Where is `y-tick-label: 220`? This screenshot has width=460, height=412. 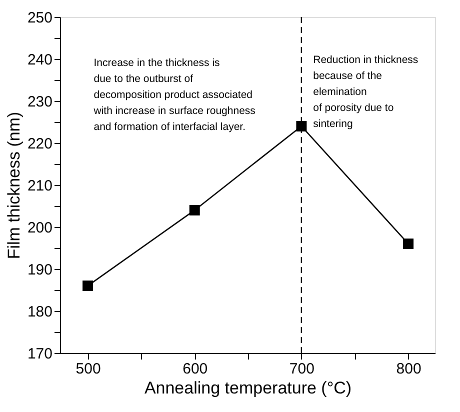 y-tick-label: 220 is located at coordinates (39, 144).